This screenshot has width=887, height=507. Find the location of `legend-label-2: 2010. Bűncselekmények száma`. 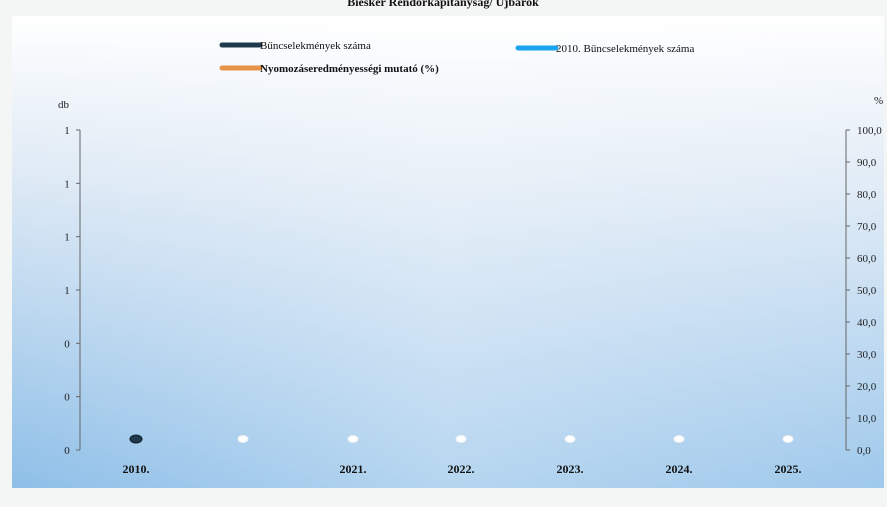

legend-label-2: 2010. Bűncselekmények száma is located at coordinates (625, 49).